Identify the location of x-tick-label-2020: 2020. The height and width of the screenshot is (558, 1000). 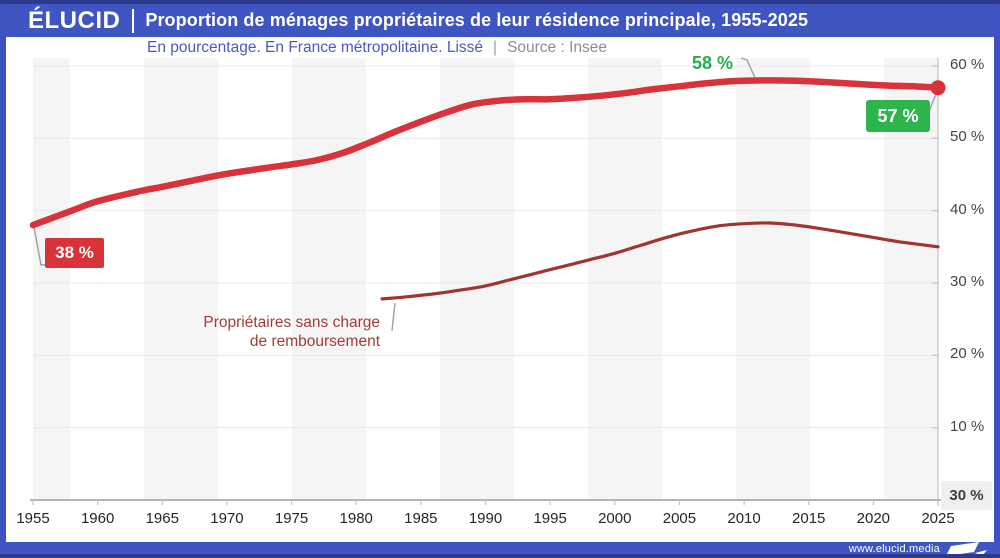
(873, 518).